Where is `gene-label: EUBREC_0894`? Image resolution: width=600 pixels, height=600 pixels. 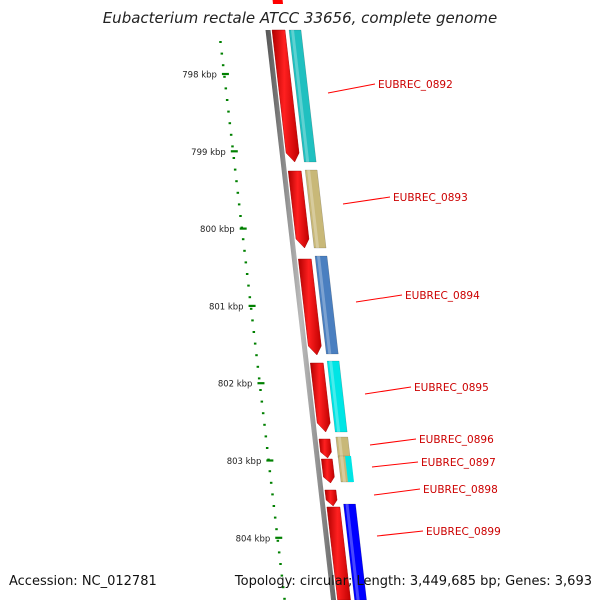 gene-label: EUBREC_0894 is located at coordinates (442, 296).